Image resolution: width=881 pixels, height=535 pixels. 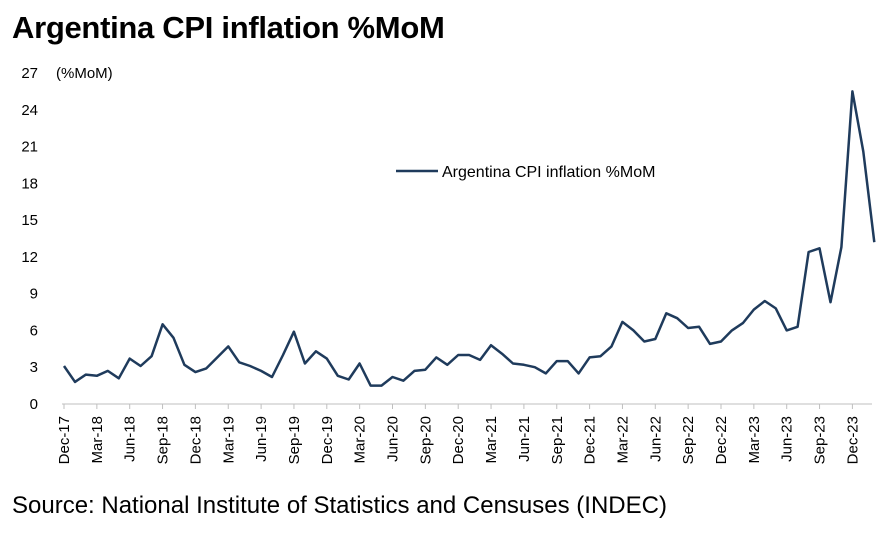 What do you see at coordinates (130, 439) in the screenshot?
I see `x-tick-label: Jun-18` at bounding box center [130, 439].